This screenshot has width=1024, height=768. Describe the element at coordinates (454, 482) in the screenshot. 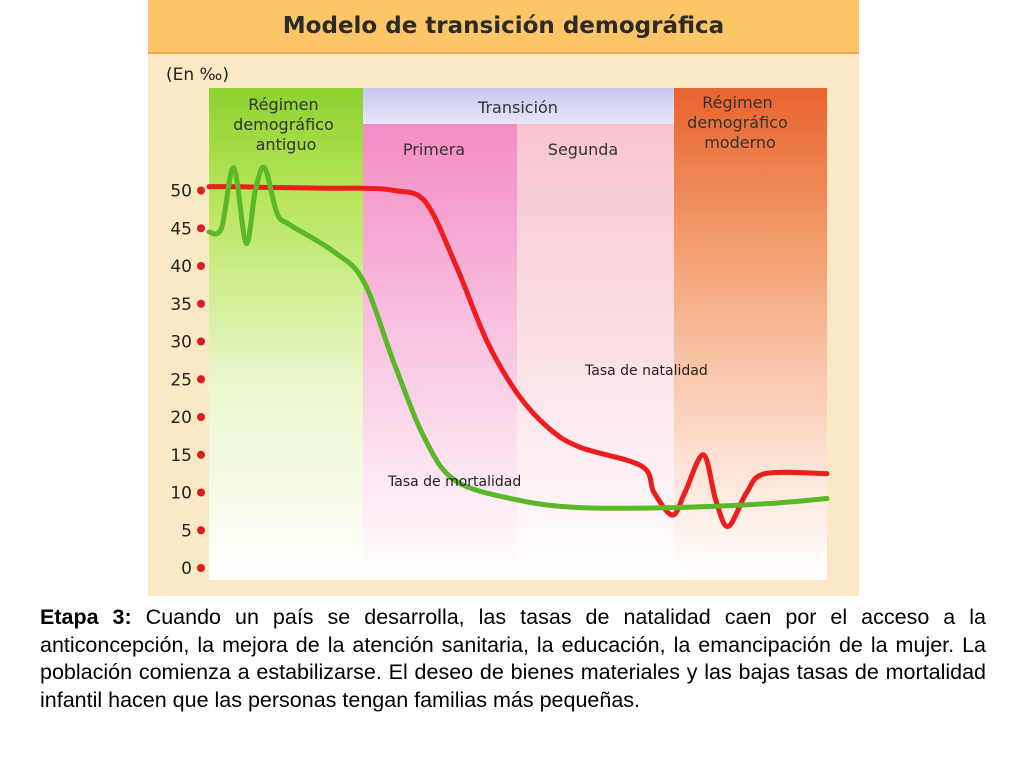

I see `series-label-death-rate: Tasa de mortalidad` at that location.